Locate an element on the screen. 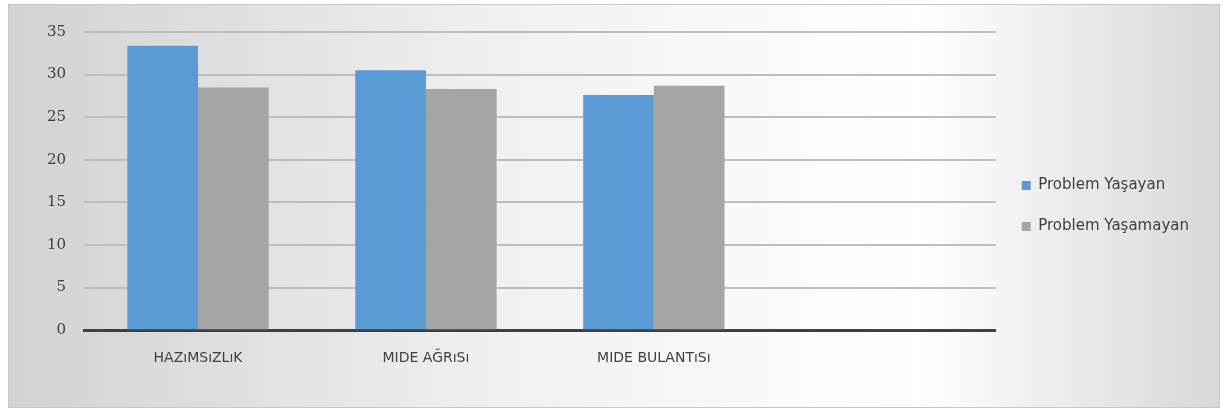 This screenshot has width=1223, height=412. y-tick-label: 5 is located at coordinates (61, 286).